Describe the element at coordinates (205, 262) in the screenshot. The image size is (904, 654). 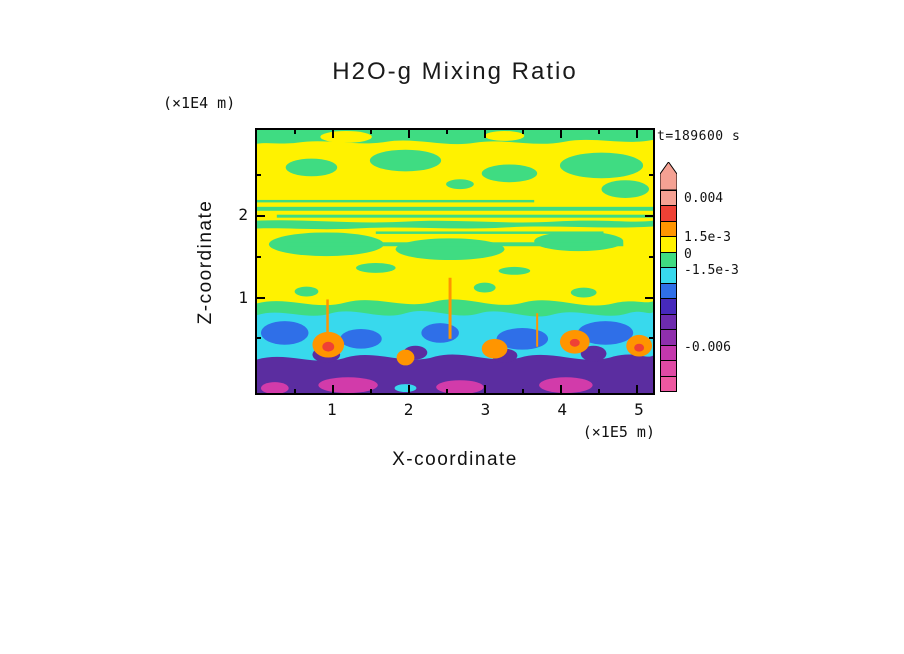
I see `y-axis-label: Z-coordinate` at that location.